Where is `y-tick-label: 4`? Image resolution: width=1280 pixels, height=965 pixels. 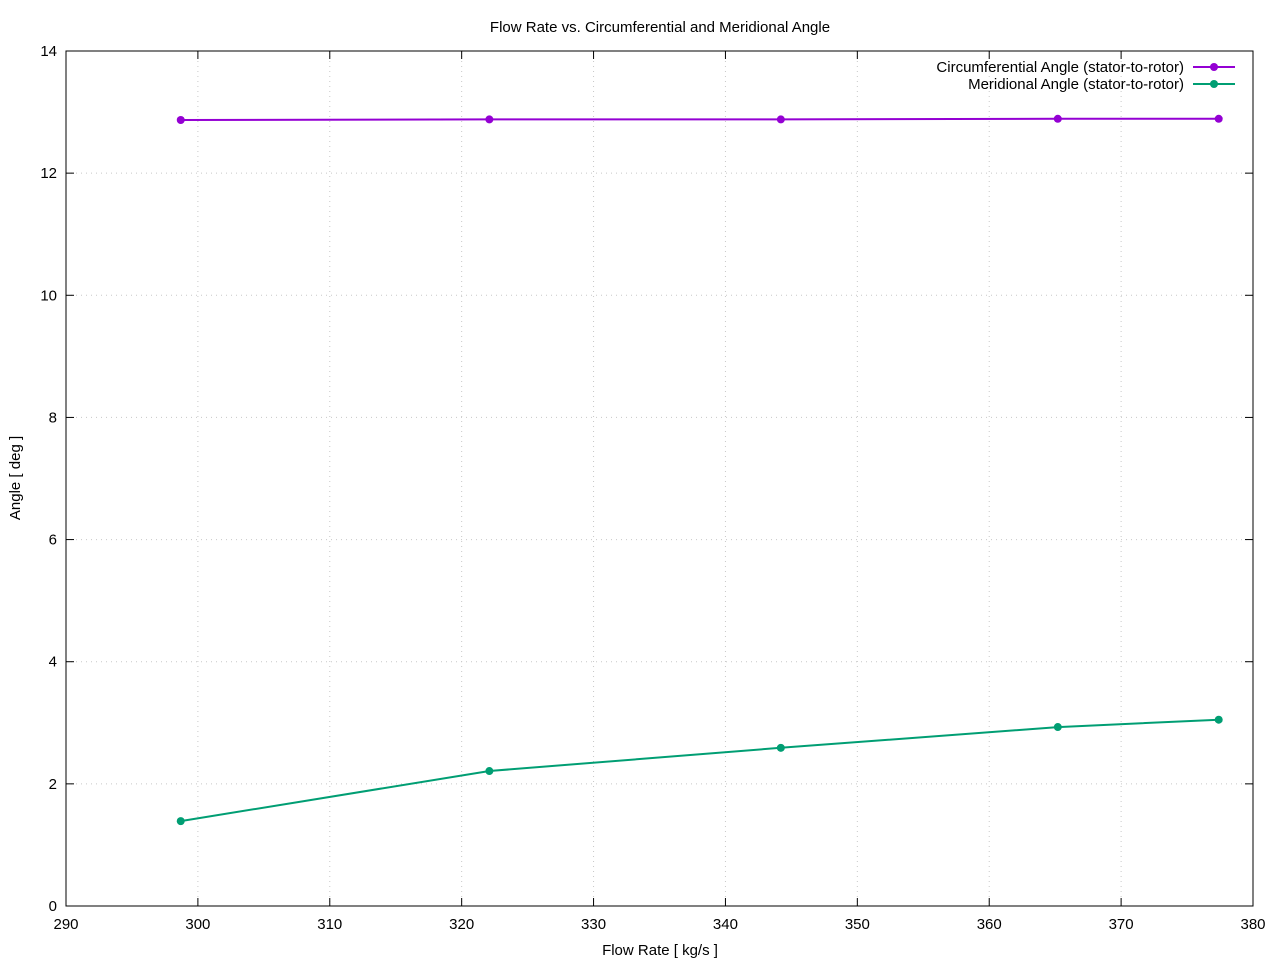 y-tick-label: 4 is located at coordinates (53, 662).